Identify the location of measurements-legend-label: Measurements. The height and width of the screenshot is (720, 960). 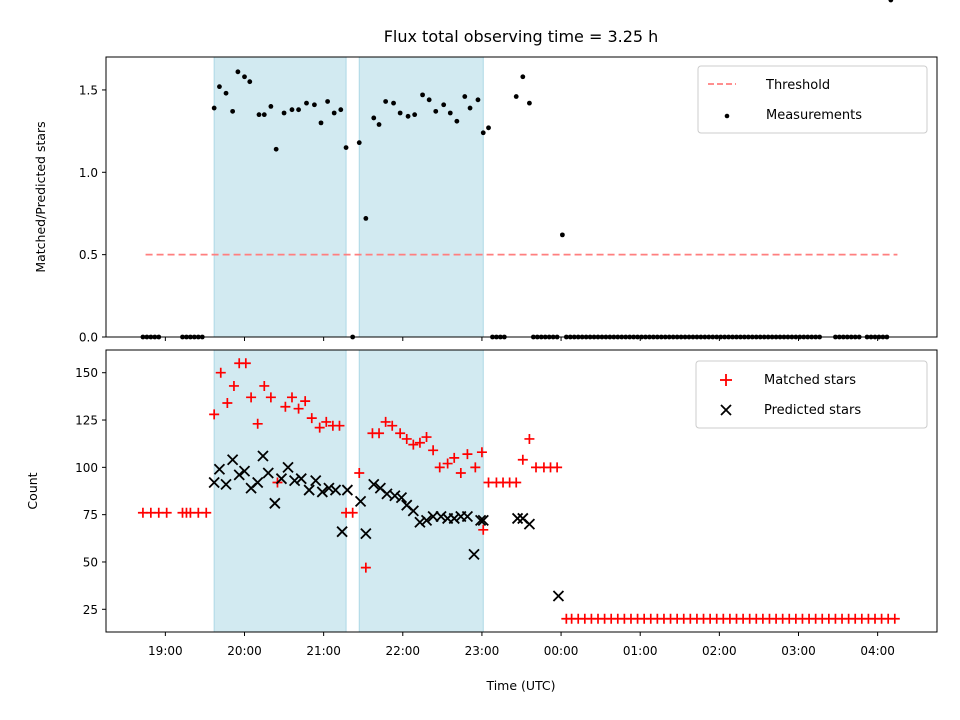
(814, 115).